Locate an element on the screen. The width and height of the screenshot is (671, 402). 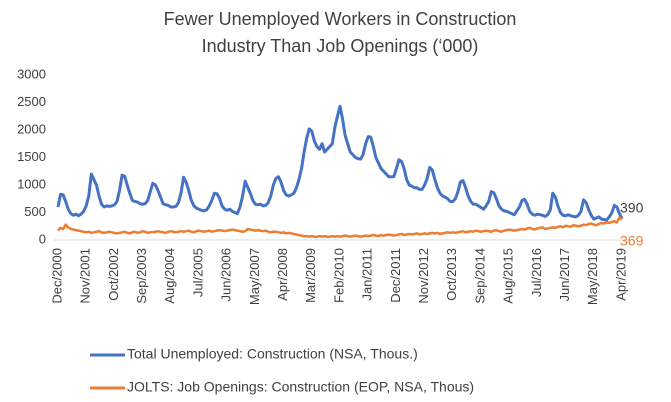
x-tick-label: Jun/2017 is located at coordinates (564, 275).